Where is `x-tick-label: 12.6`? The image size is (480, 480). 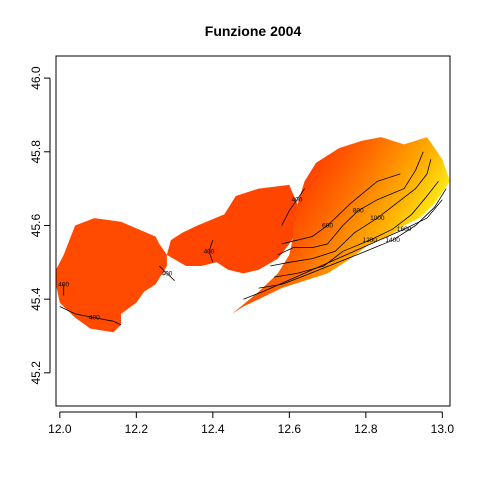
x-tick-label: 12.6 is located at coordinates (290, 429).